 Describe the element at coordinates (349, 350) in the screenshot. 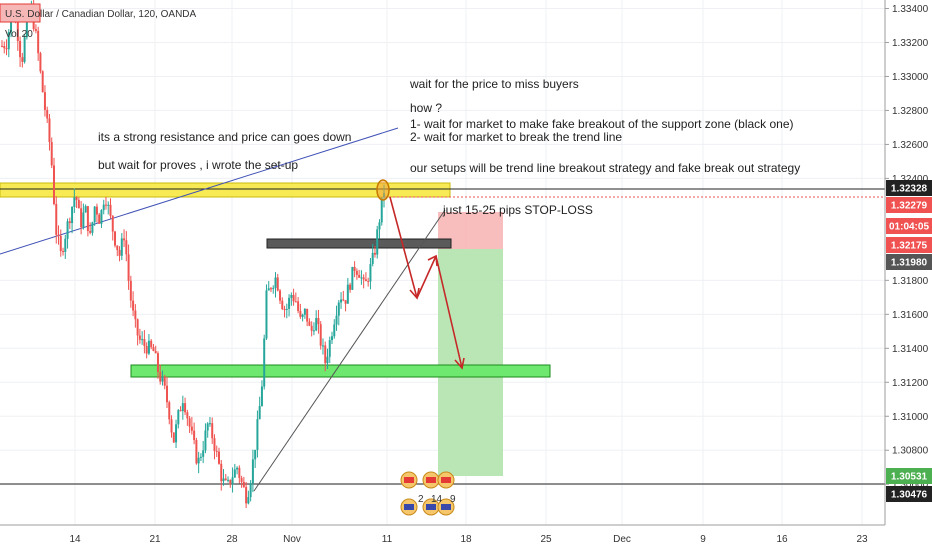

I see `uptrend-line` at that location.